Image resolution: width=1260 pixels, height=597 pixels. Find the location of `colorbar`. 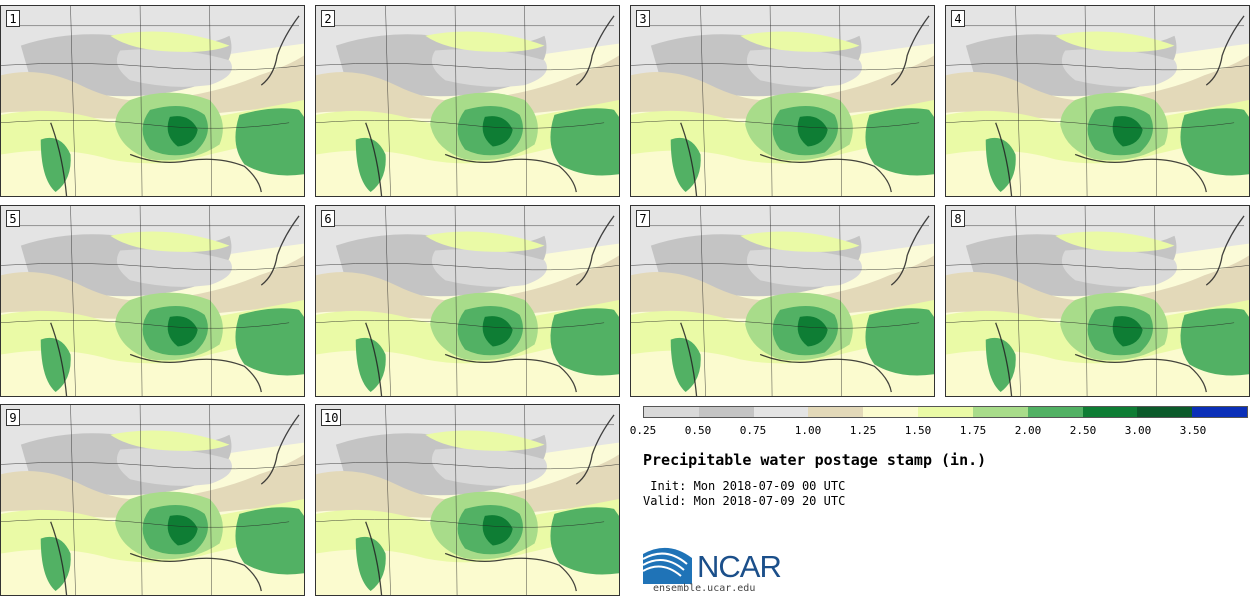

colorbar is located at coordinates (945, 412).